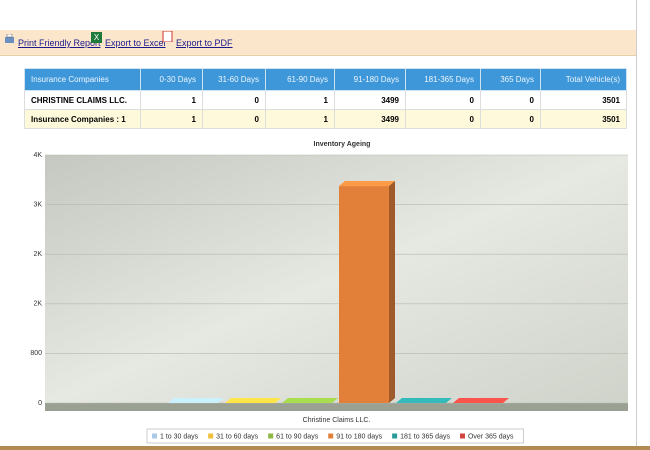 The width and height of the screenshot is (650, 450). I want to click on chart-title: Inventory Ageing, so click(342, 144).